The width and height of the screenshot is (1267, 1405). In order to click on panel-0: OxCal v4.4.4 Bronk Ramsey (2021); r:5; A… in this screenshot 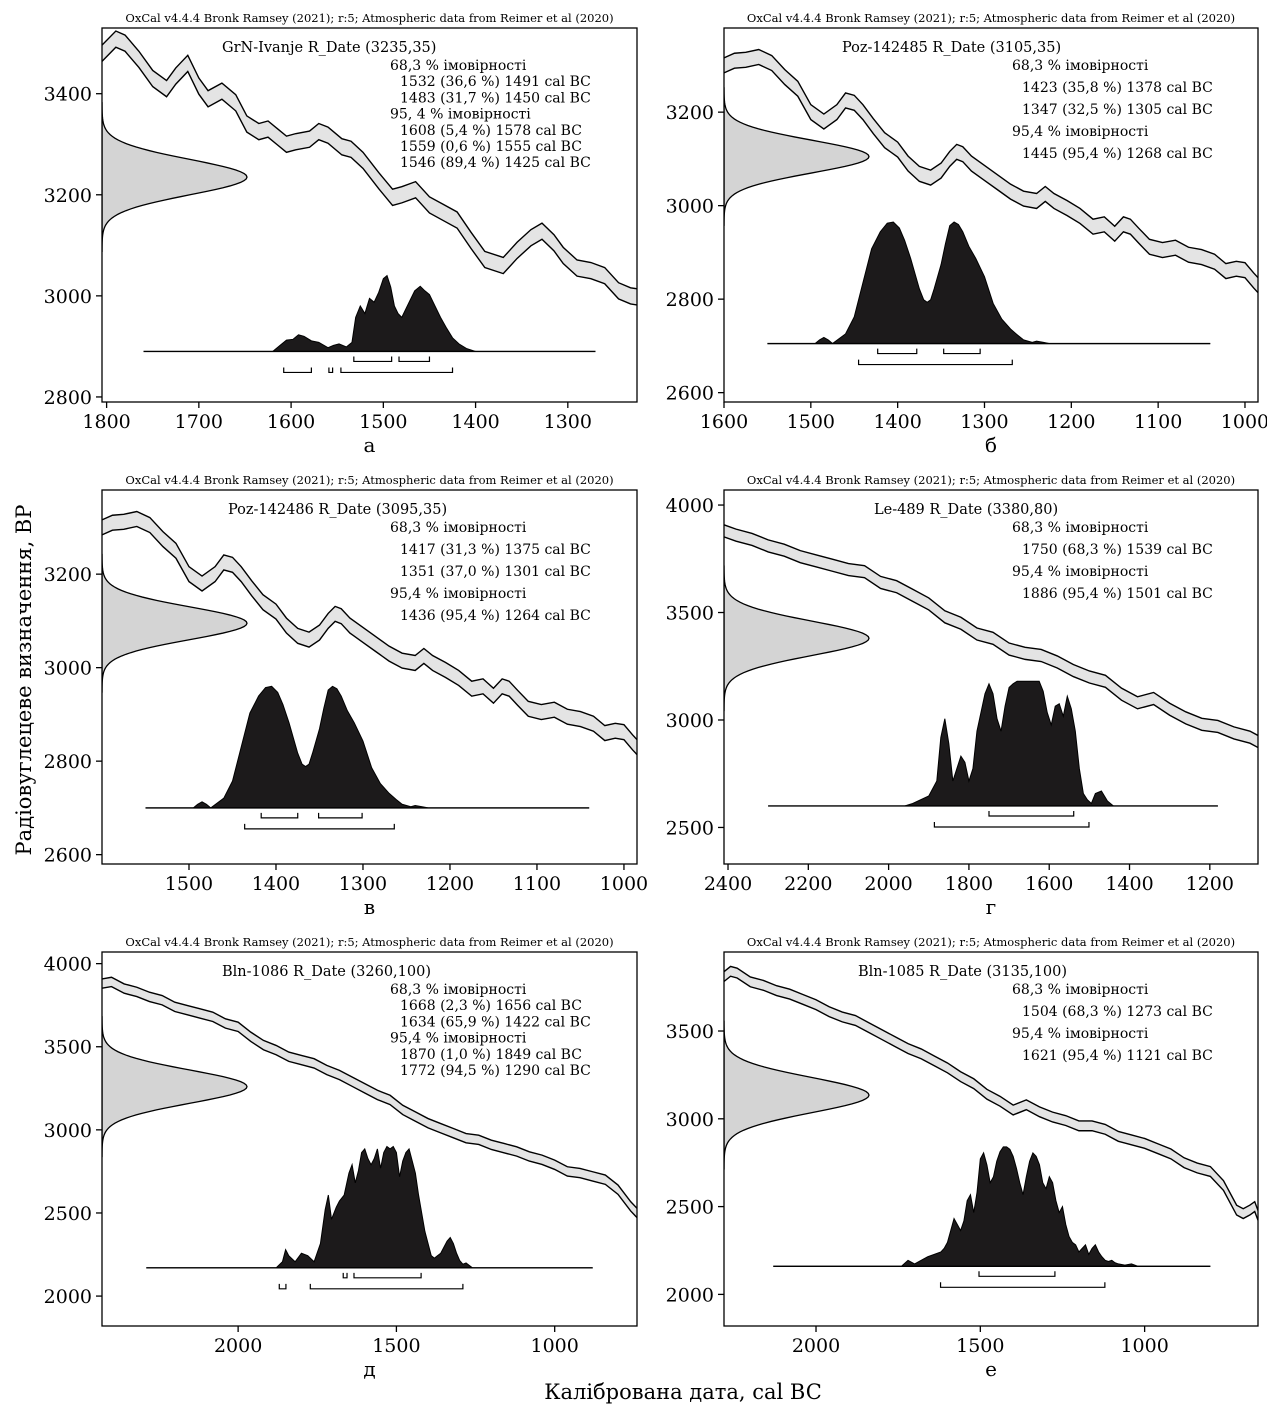, I will do `click(341, 234)`.